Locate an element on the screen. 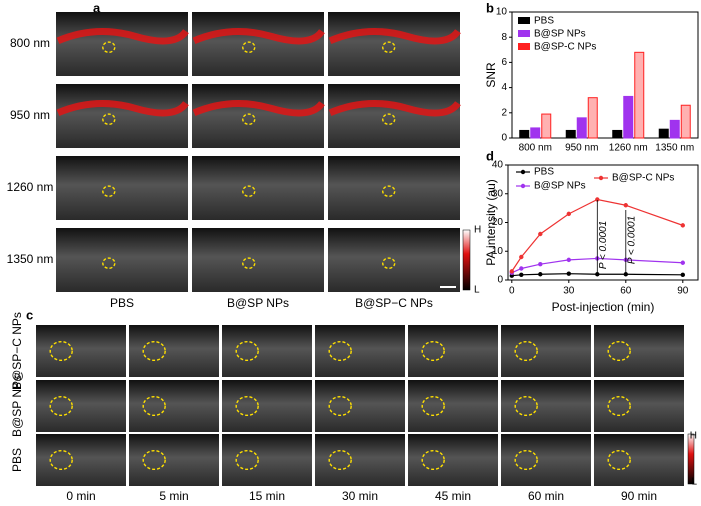 The height and width of the screenshot is (506, 701). legend-label: B@SP NPs is located at coordinates (560, 34).